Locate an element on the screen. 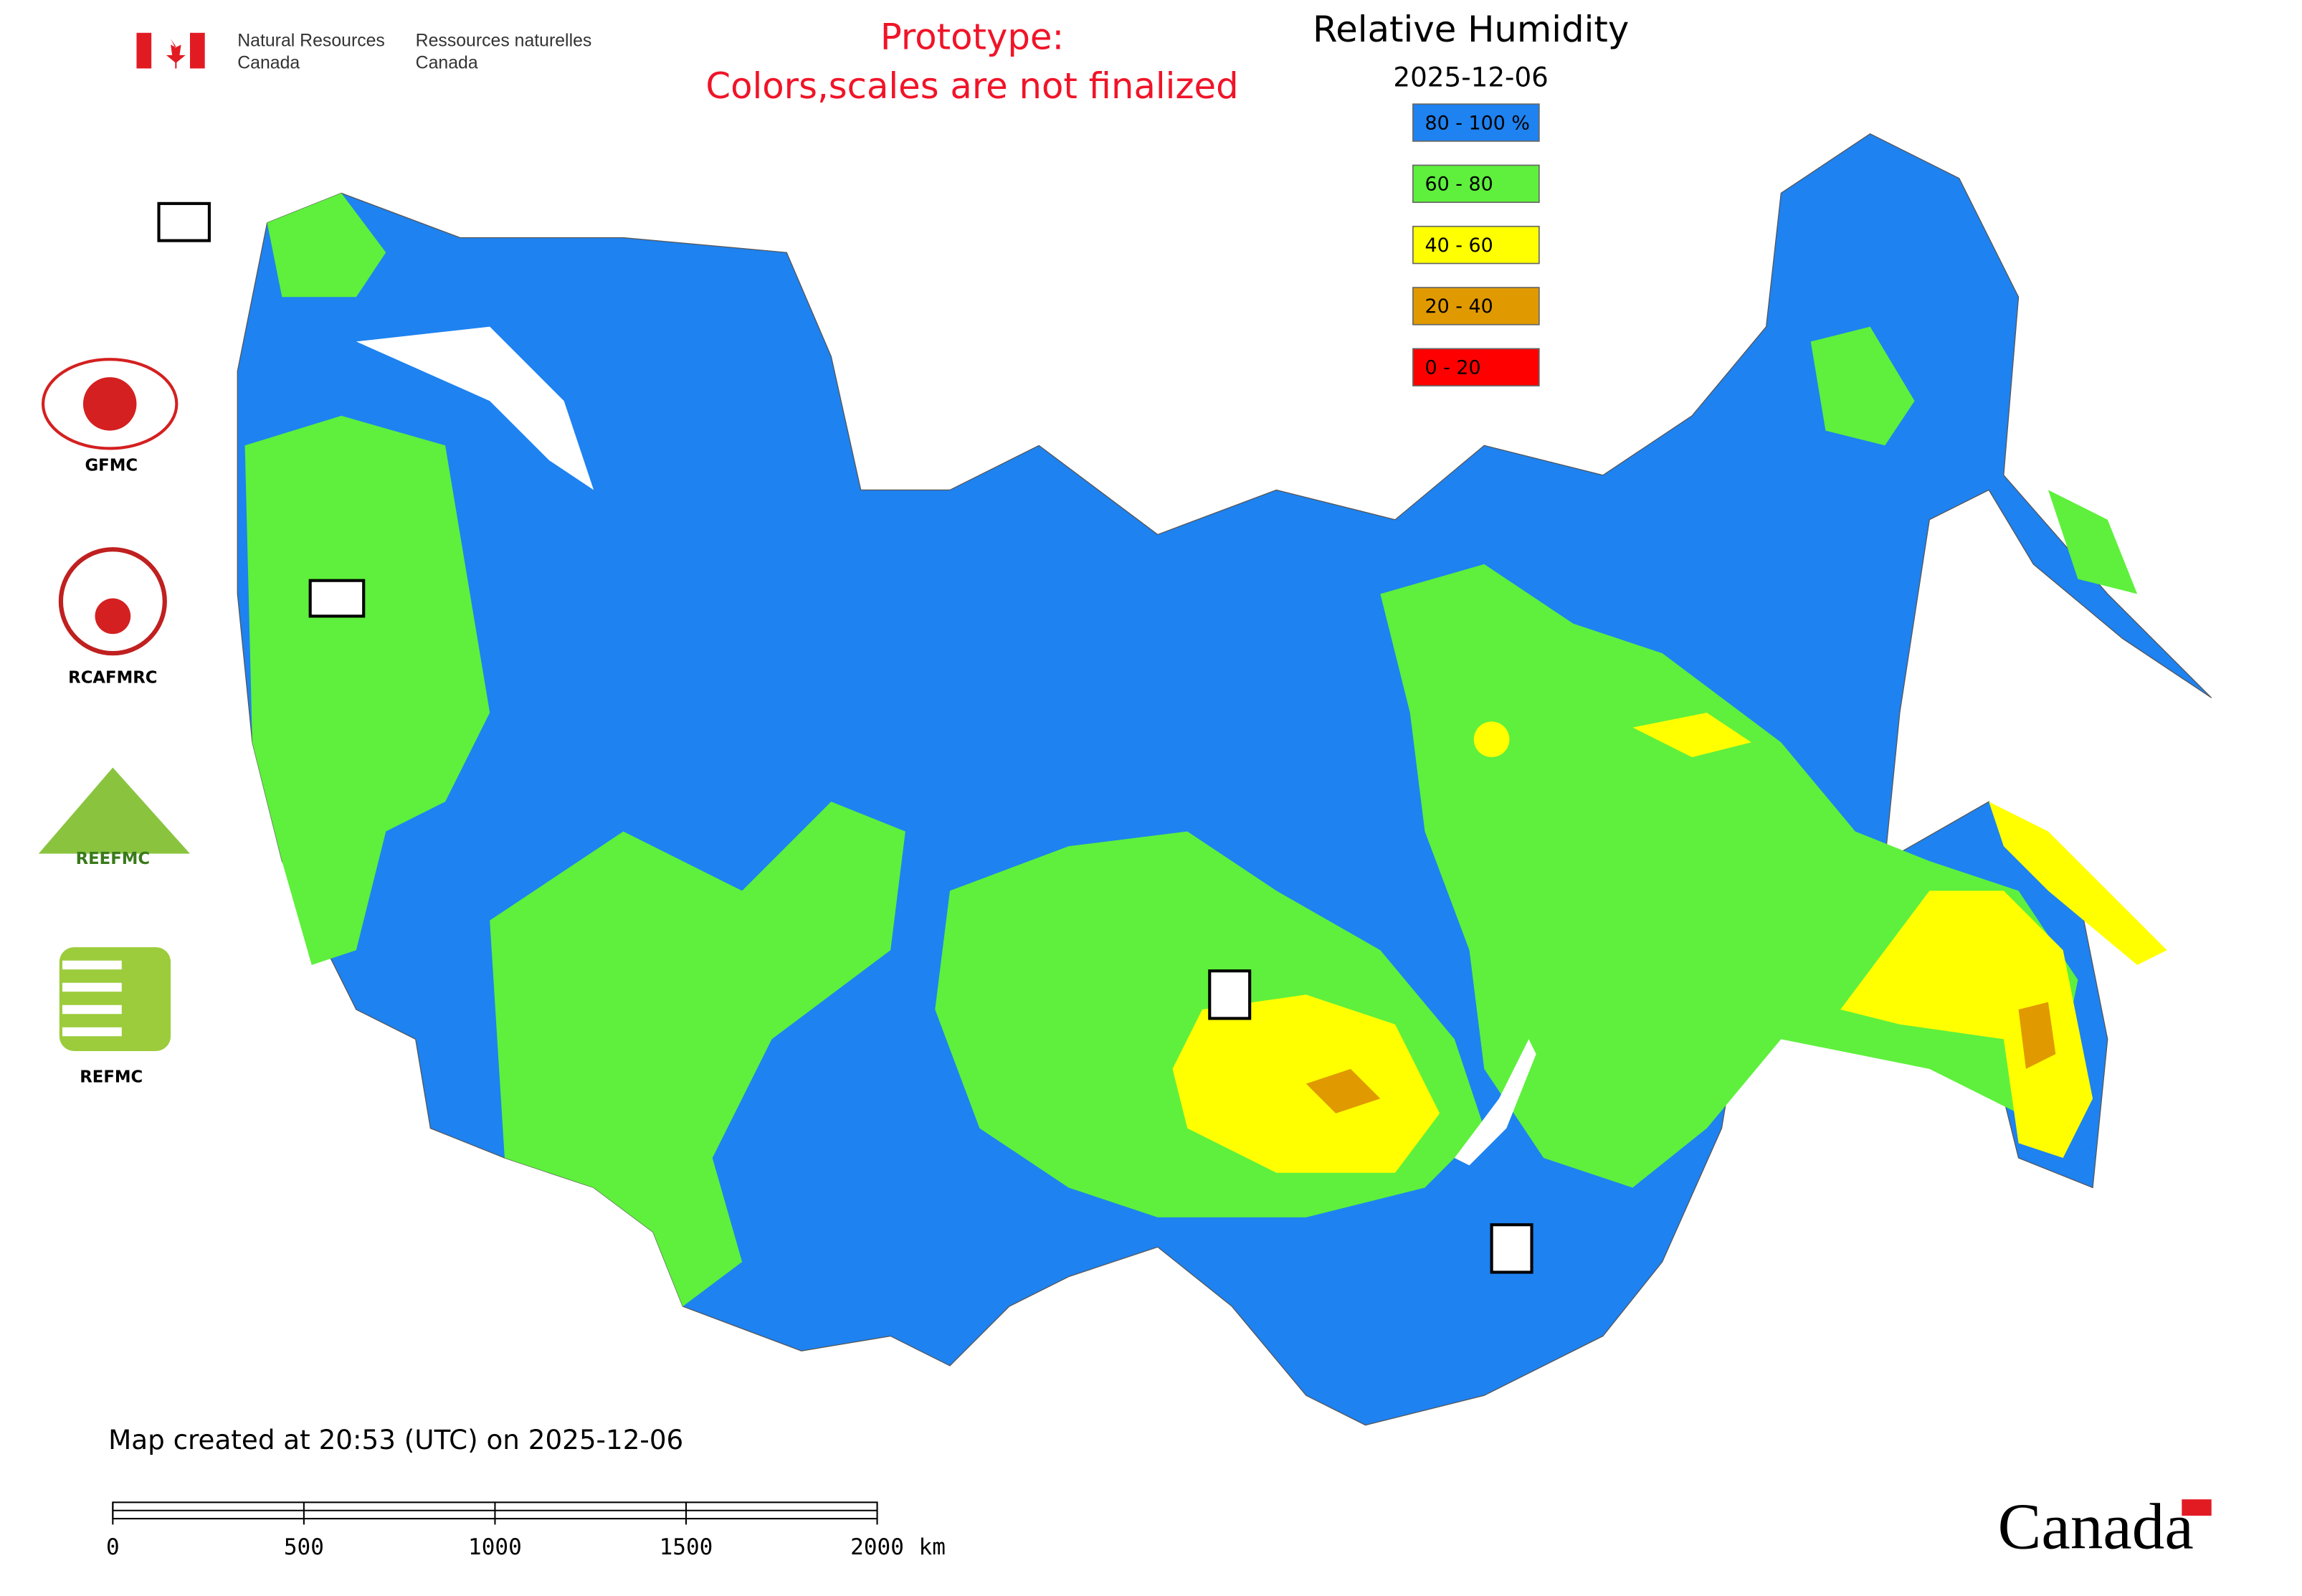 The image size is (2302, 1596). legend-label: 40 - 60 is located at coordinates (1459, 245).